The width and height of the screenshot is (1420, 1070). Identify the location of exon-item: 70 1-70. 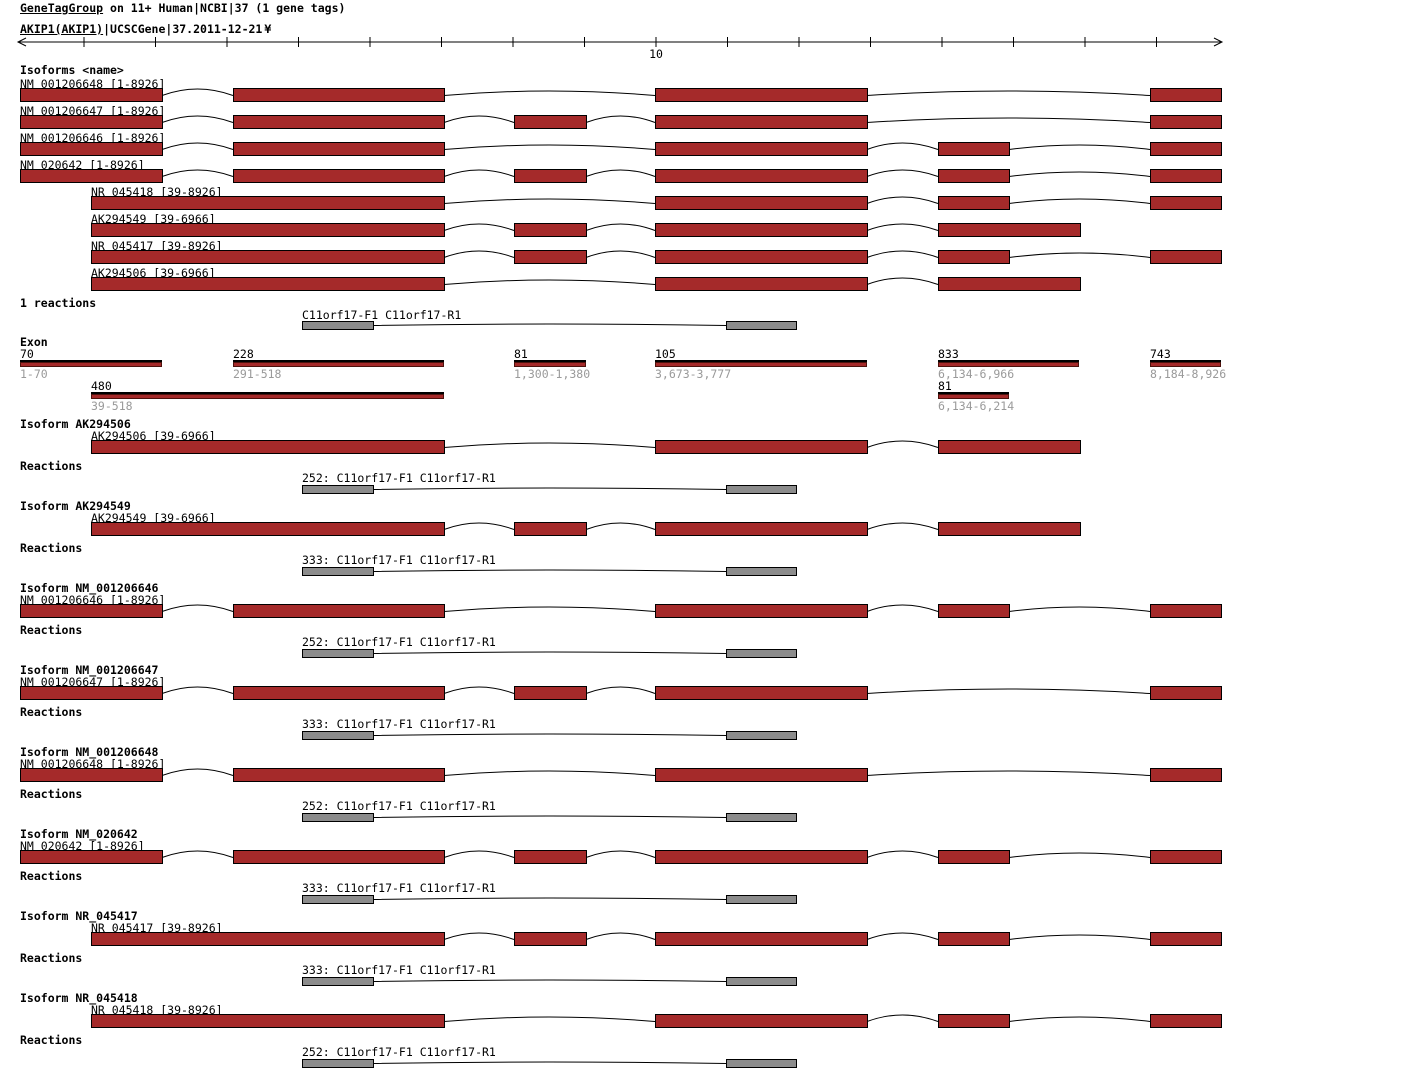
(91, 364).